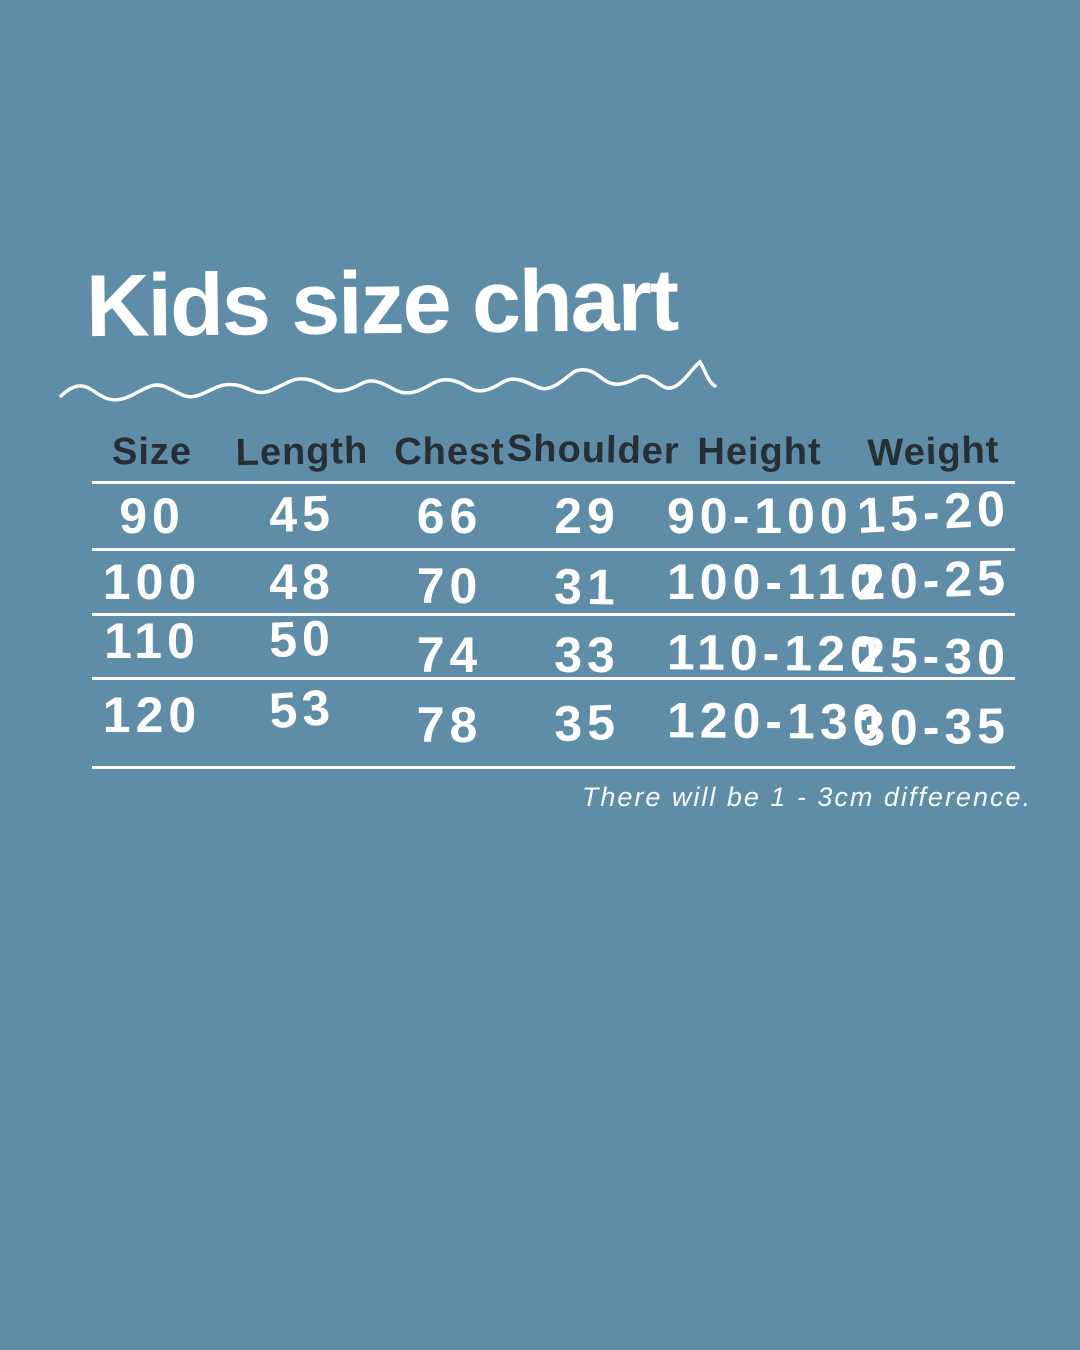 This screenshot has height=1350, width=1080. I want to click on table-row-size-110: 110 50 74 33 110-120 25-30, so click(553, 647).